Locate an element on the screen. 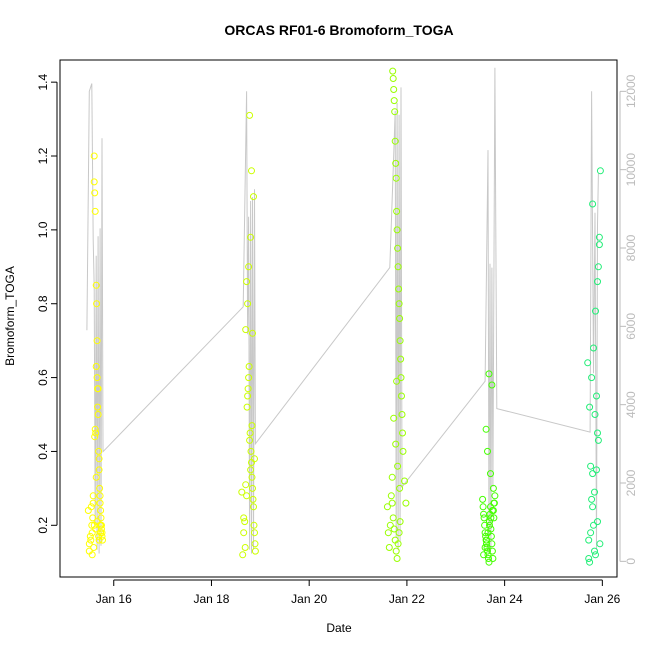 The width and height of the screenshot is (650, 655). chart-title: ORCAS RF01-6 Bromoform_TOGA is located at coordinates (338, 30).